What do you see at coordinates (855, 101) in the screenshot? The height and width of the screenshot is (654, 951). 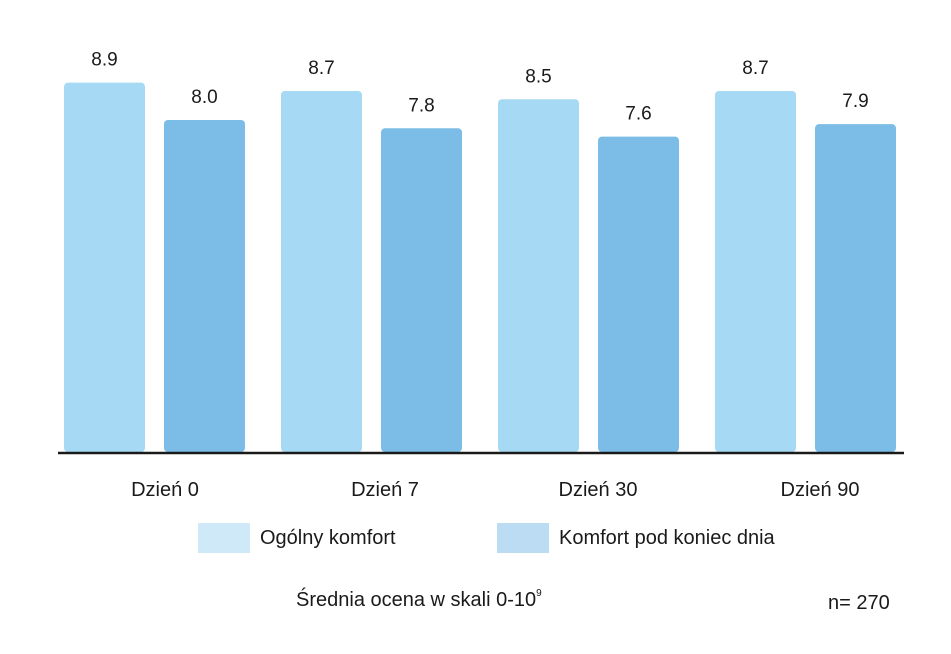 I see `value-label-end-of-day-3: 7.9` at bounding box center [855, 101].